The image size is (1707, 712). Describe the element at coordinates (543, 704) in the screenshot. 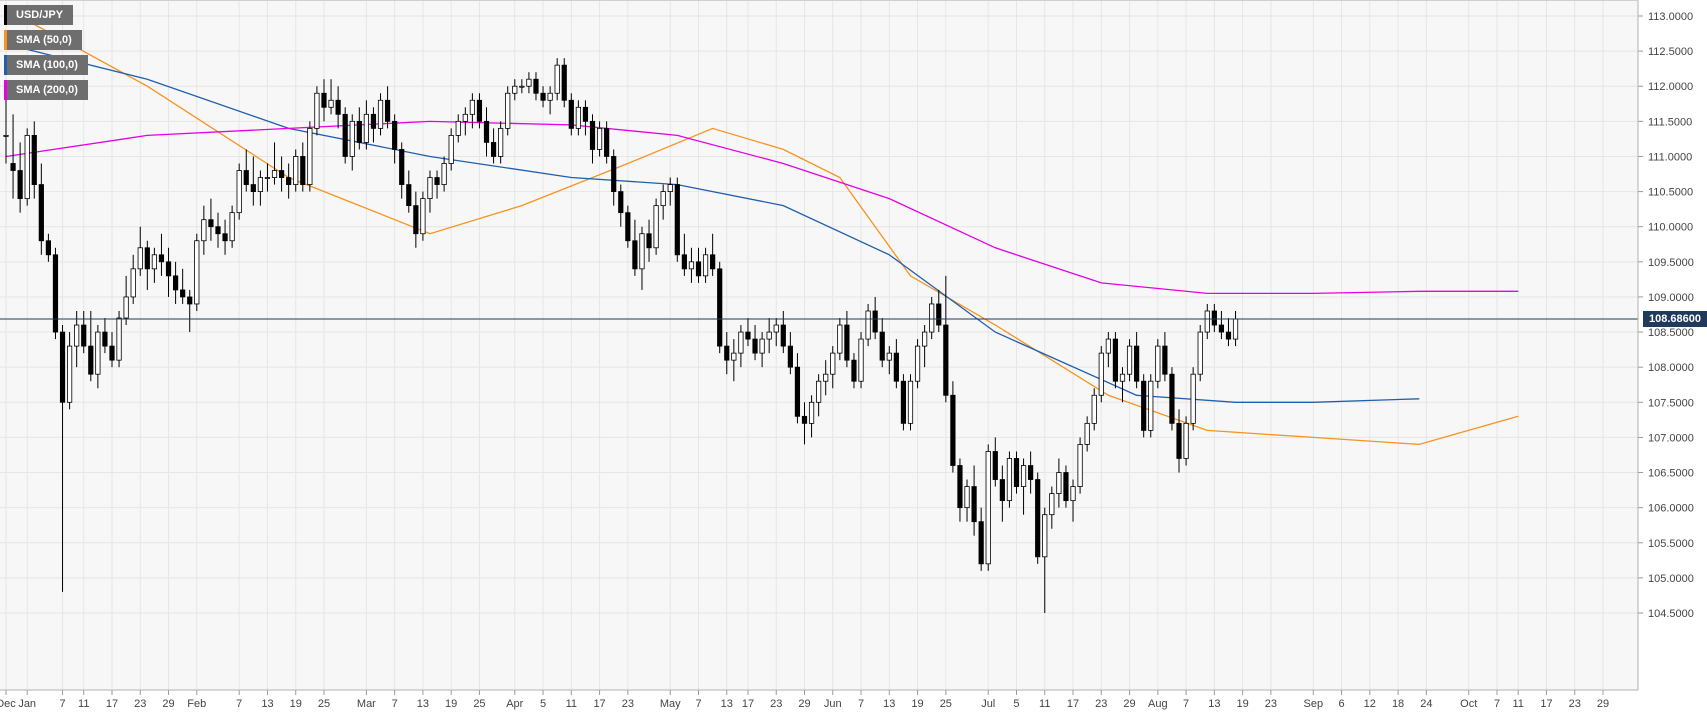

I see `x-tick-label: 5` at that location.